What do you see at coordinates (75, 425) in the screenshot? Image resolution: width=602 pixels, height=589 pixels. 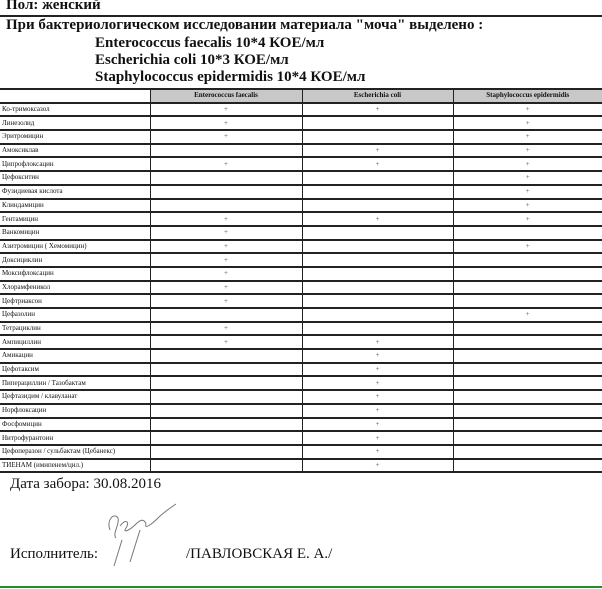 I see `antibiotic-name: Фосфомицин` at bounding box center [75, 425].